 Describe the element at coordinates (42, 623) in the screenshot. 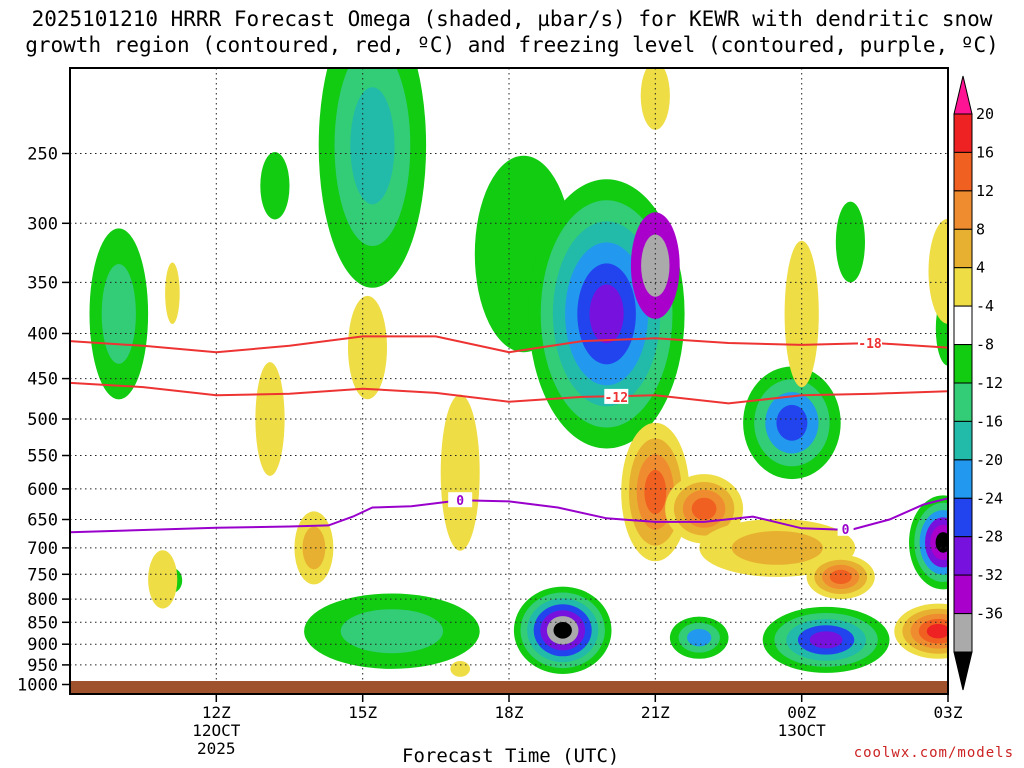

I see `ytick-label-850: 850` at that location.